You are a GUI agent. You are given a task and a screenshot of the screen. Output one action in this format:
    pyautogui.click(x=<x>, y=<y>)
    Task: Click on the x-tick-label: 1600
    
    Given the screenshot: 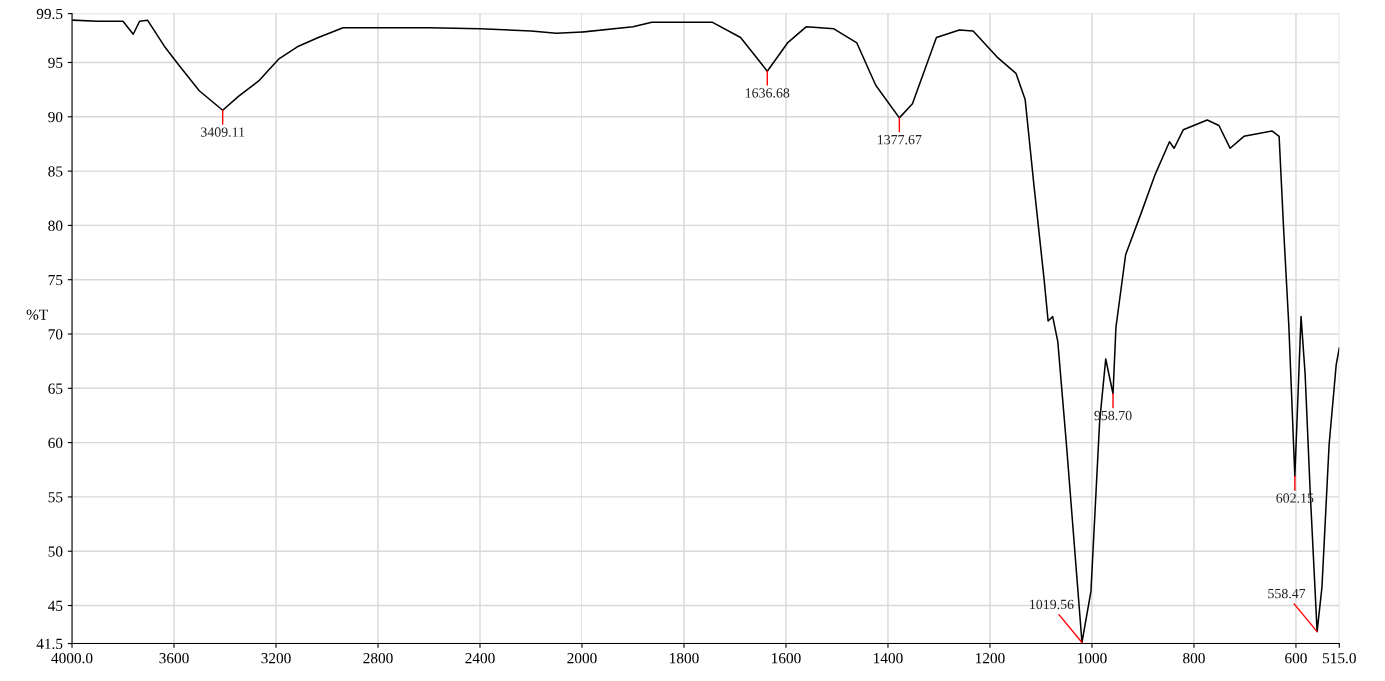 What is the action you would take?
    pyautogui.click(x=786, y=658)
    